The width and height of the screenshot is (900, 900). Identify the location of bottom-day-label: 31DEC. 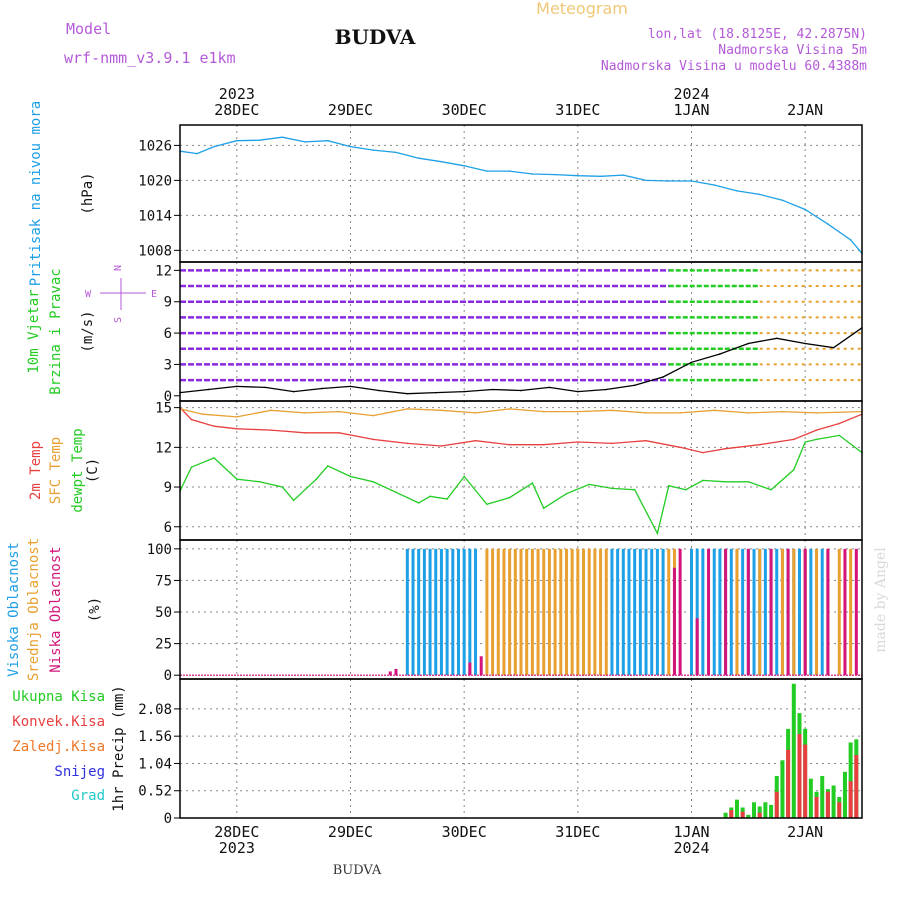
(577, 832).